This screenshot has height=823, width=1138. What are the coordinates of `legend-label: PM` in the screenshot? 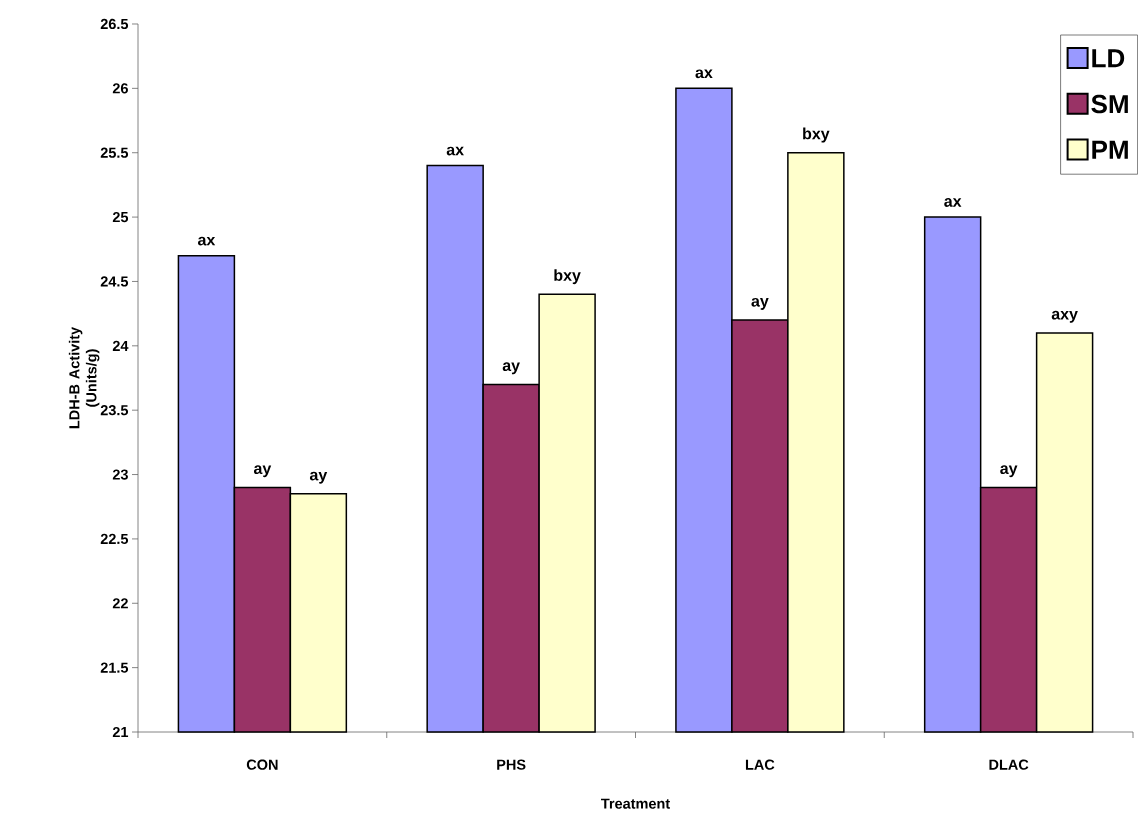 It's located at (1110, 149).